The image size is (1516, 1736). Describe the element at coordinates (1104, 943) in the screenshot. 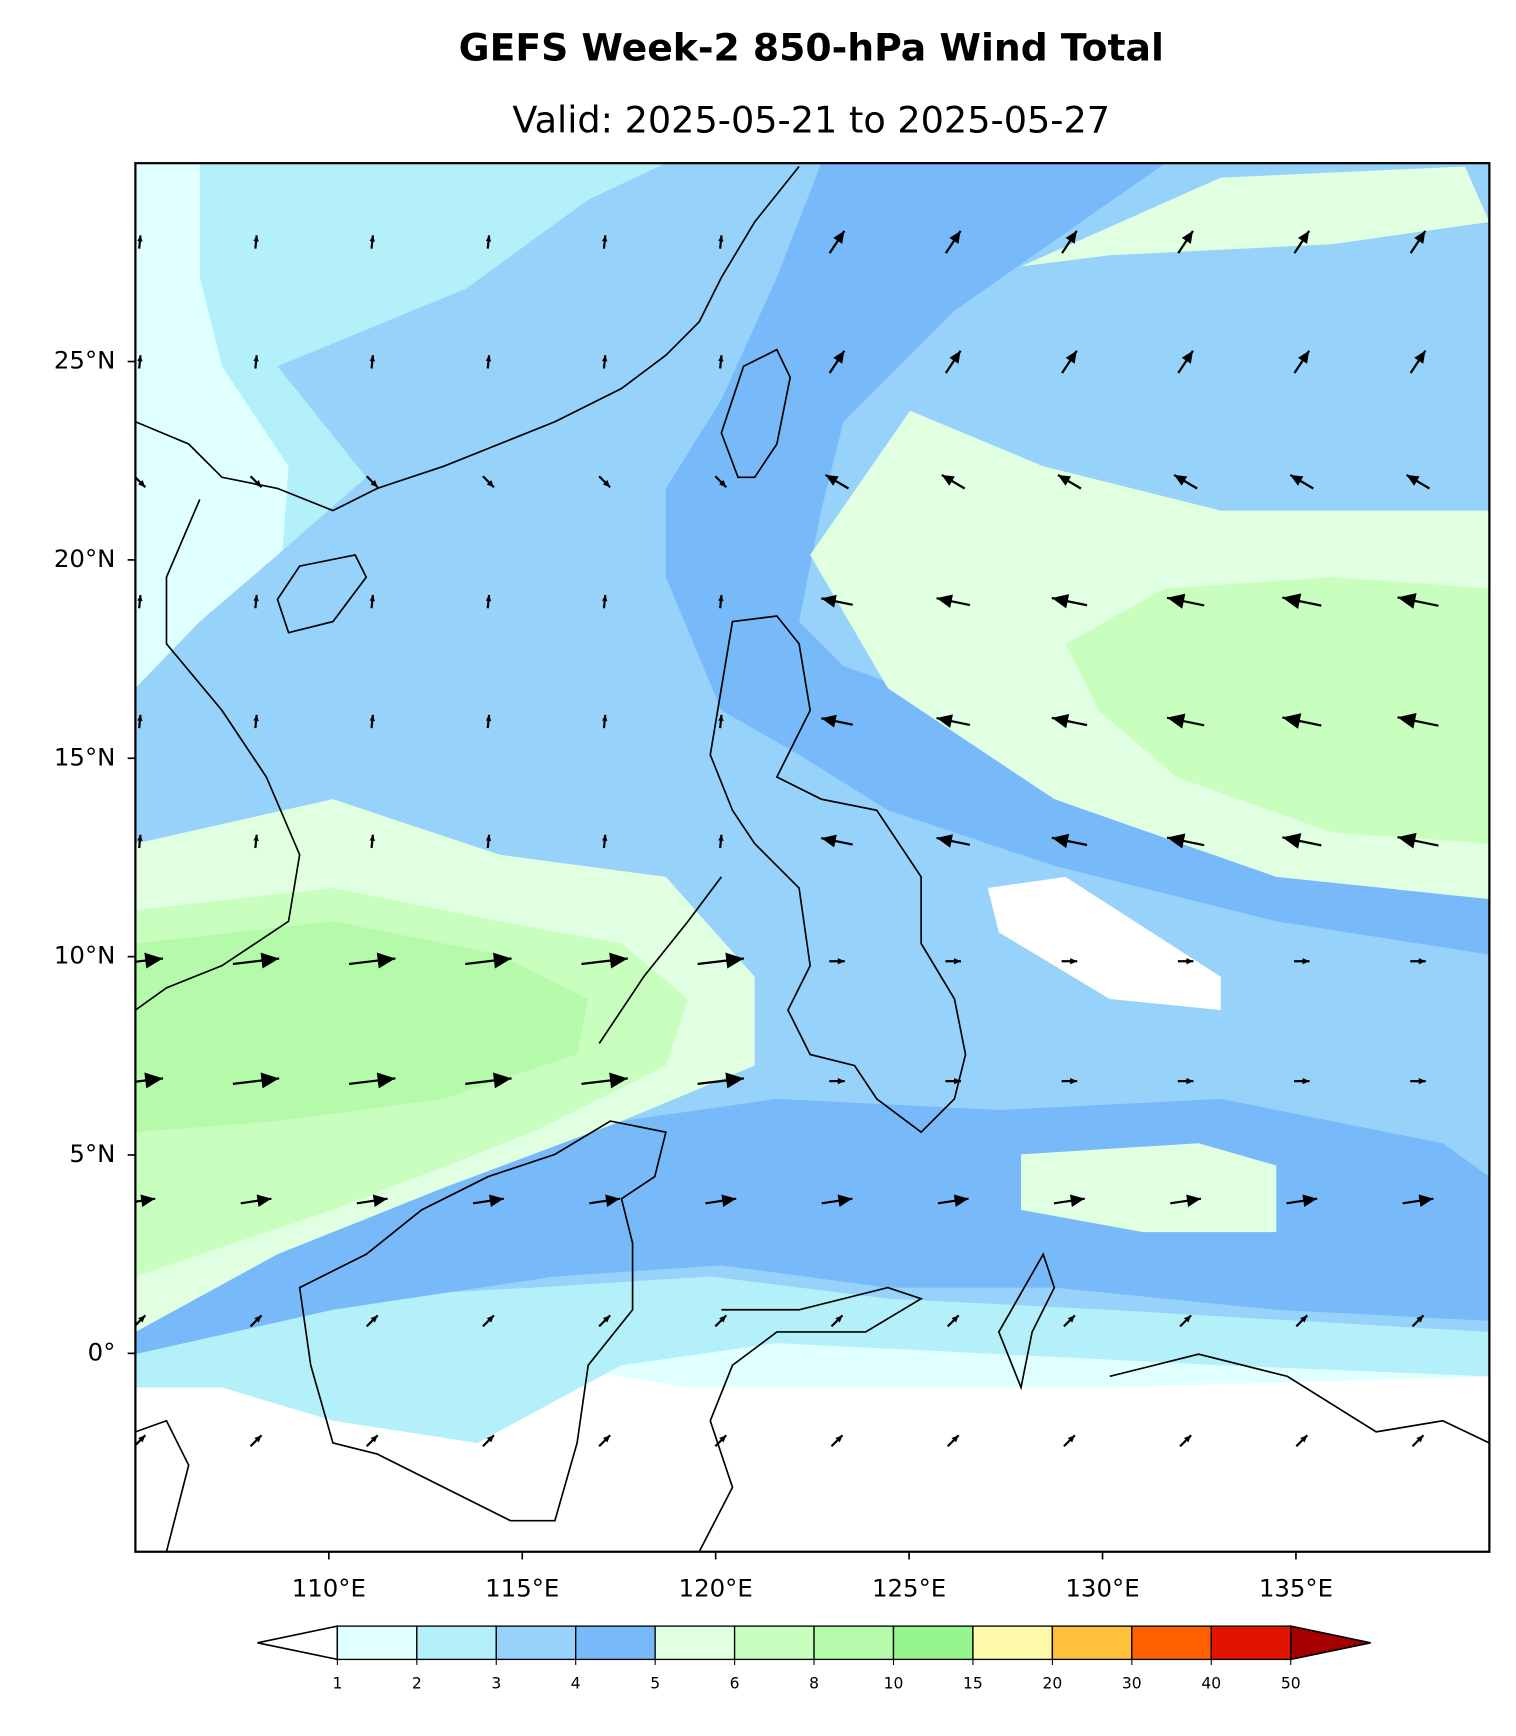

I see `field-calm` at that location.